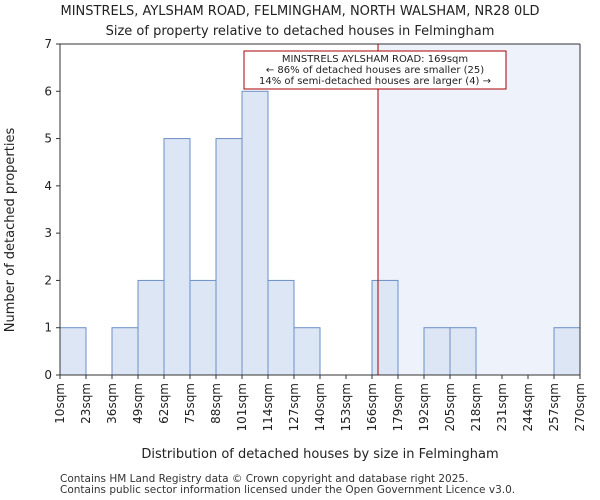 This screenshot has height=500, width=600. What do you see at coordinates (190, 403) in the screenshot?
I see `x-tick-label: 75sqm` at bounding box center [190, 403].